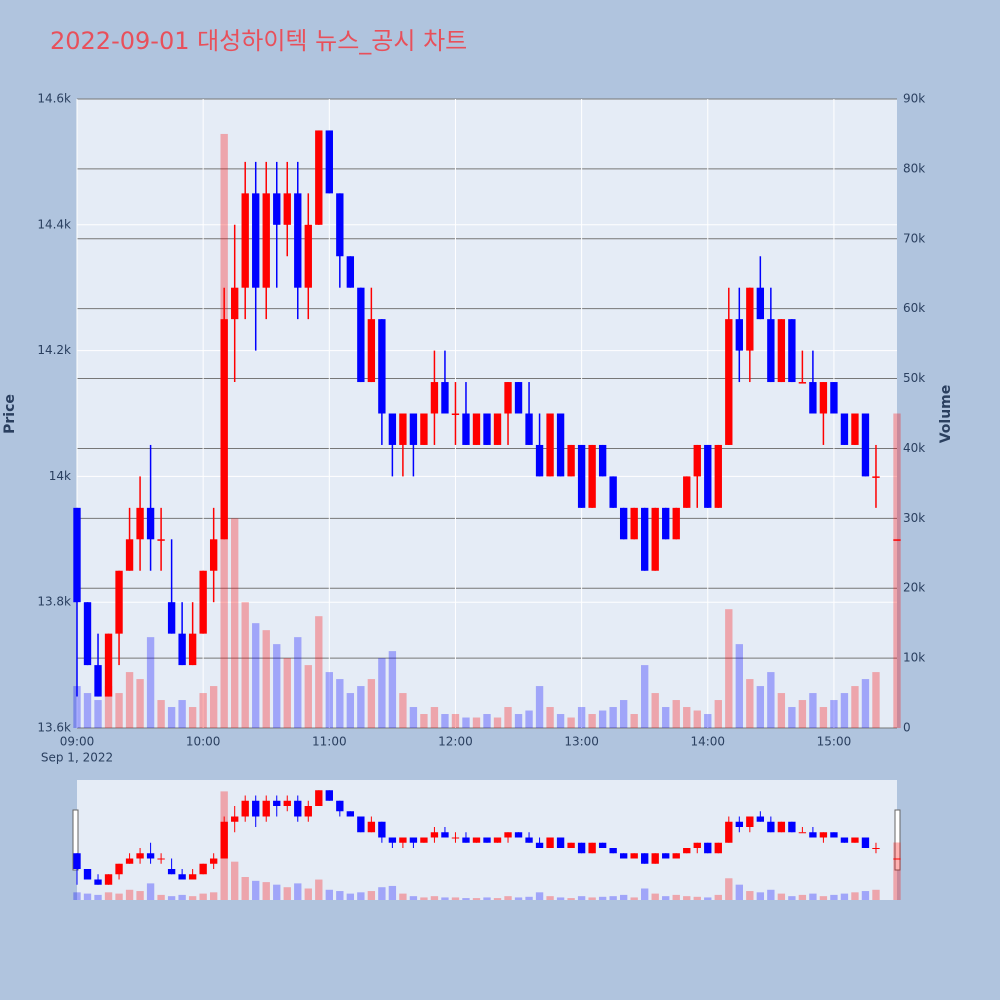 The width and height of the screenshot is (1000, 1000). What do you see at coordinates (54, 224) in the screenshot?
I see `y-tick-label: 14.4k` at bounding box center [54, 224].